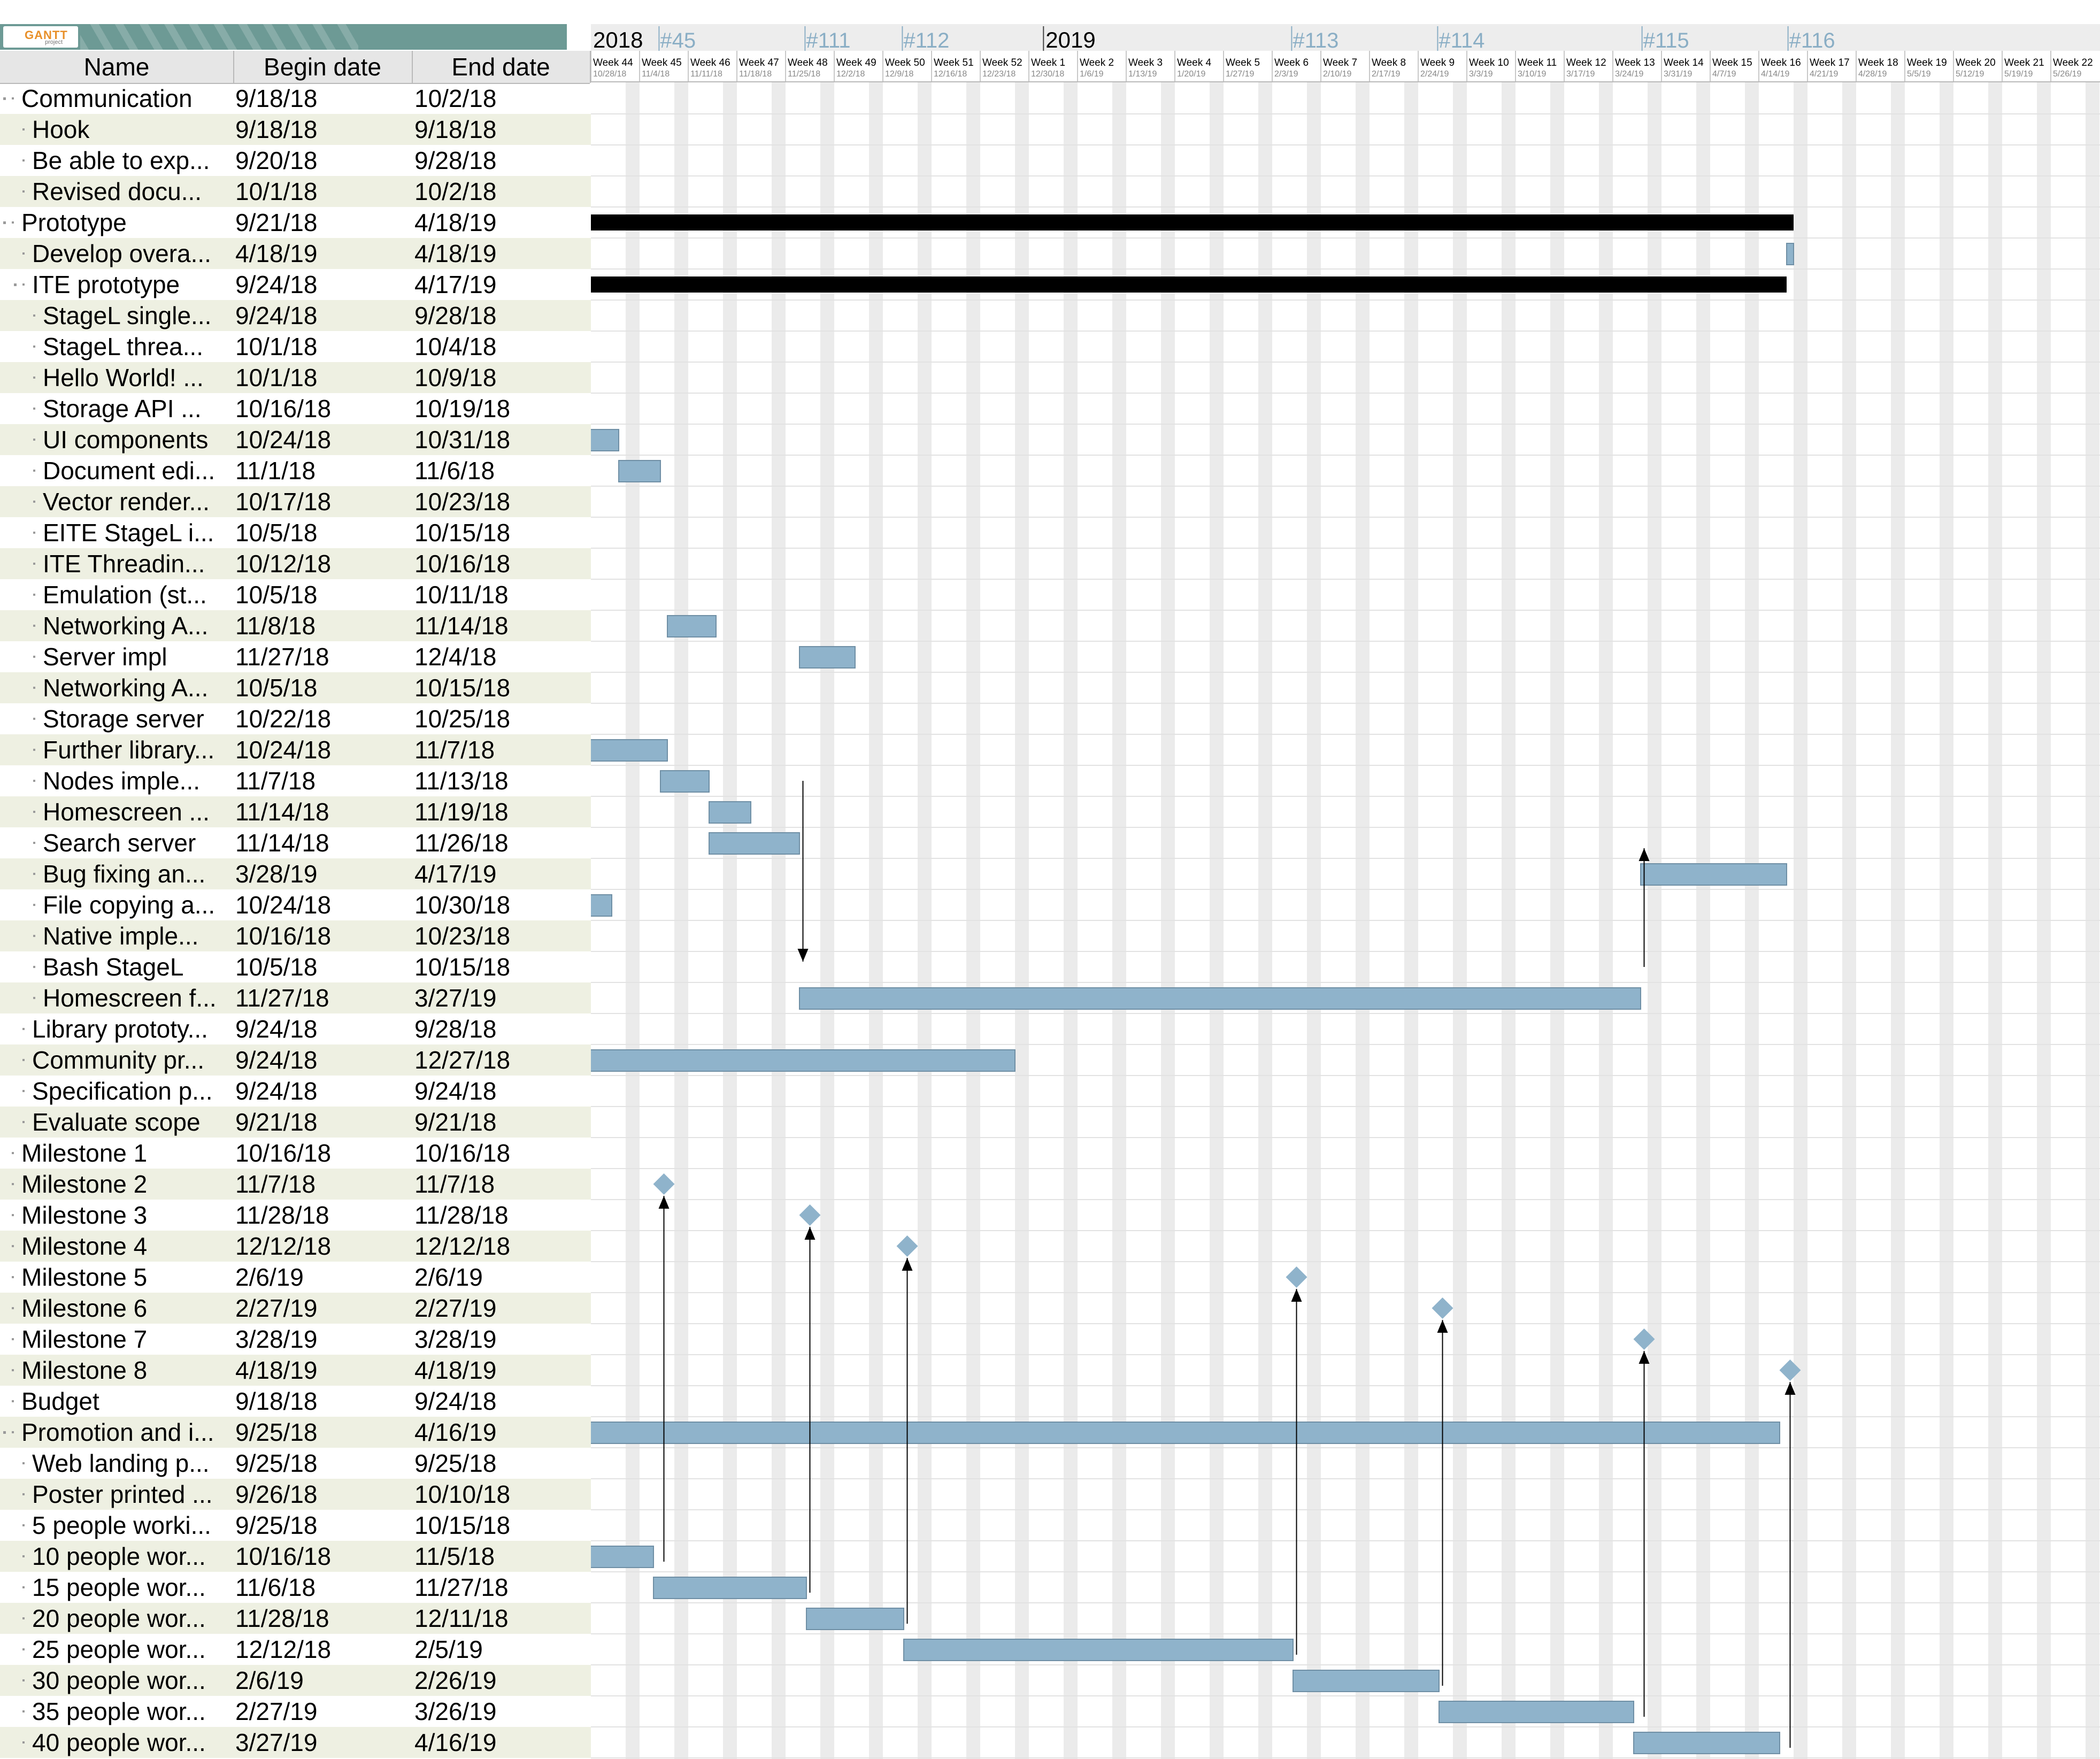 The image size is (2100, 1759). What do you see at coordinates (296, 284) in the screenshot?
I see `task-row: ITE prototype 9/24/18 4/17/19` at bounding box center [296, 284].